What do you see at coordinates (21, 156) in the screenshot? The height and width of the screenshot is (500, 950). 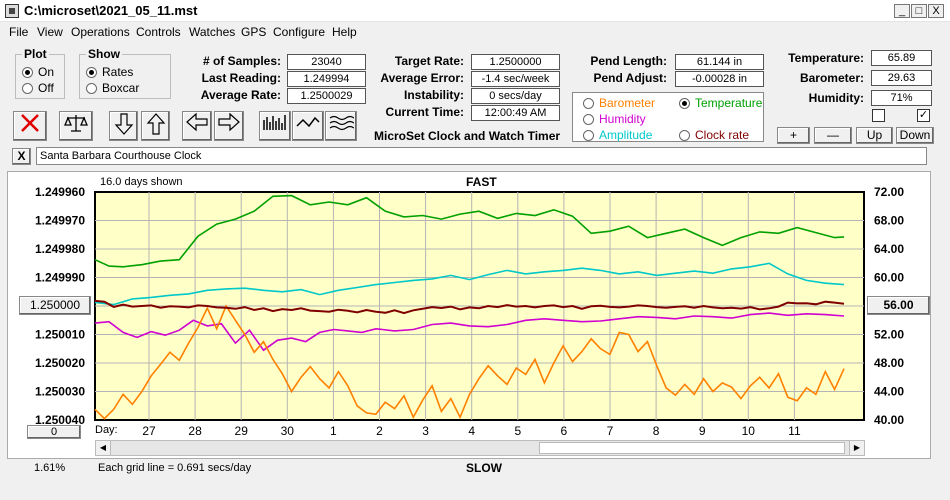 I see `source-close-button: X` at bounding box center [21, 156].